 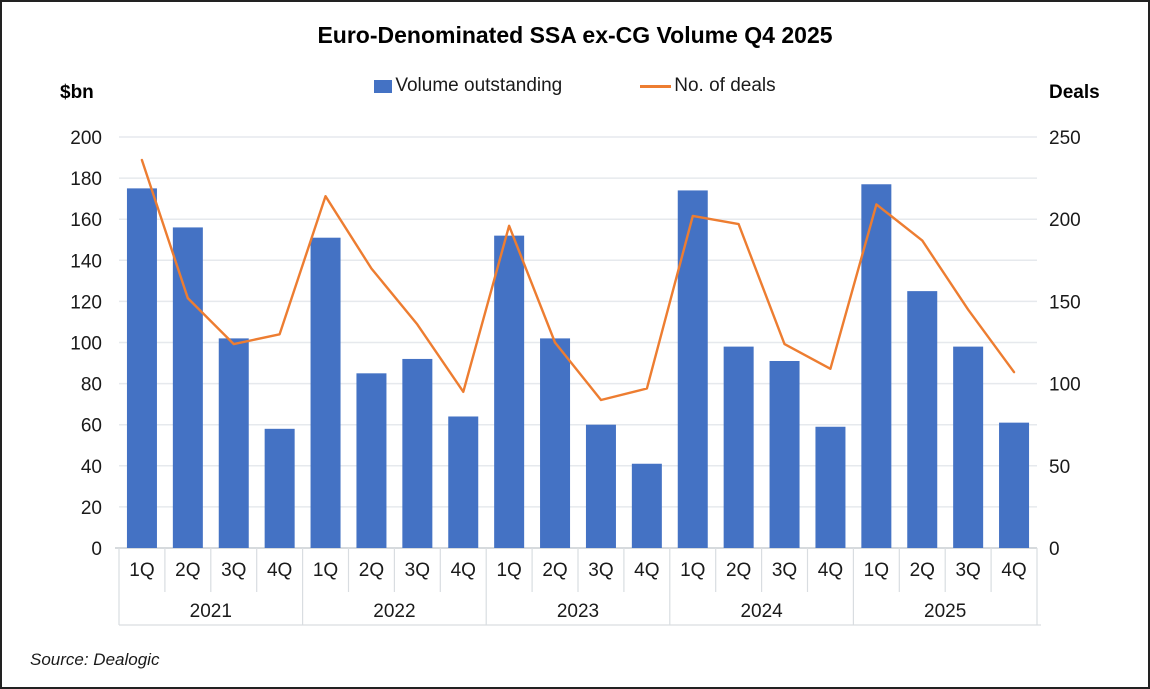 What do you see at coordinates (830, 487) in the screenshot?
I see `bar-4q-2024` at bounding box center [830, 487].